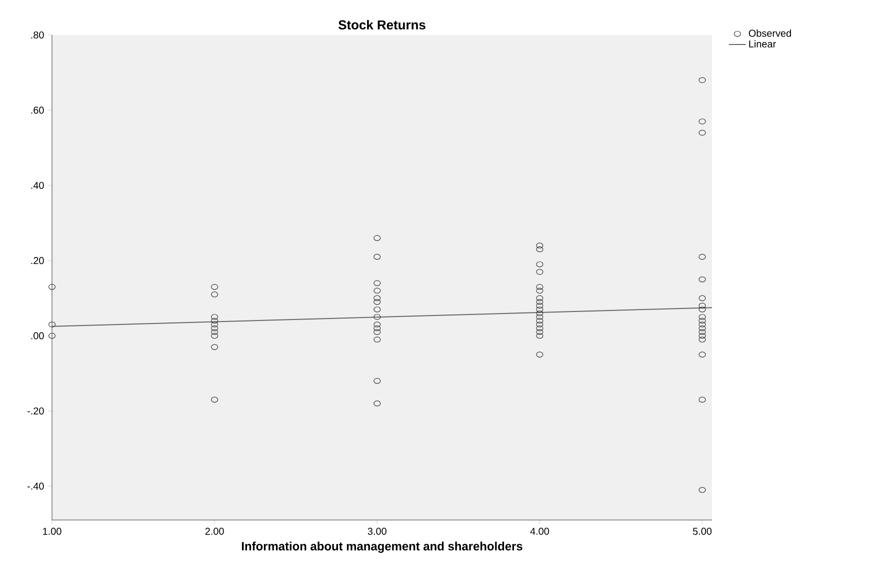 This screenshot has width=872, height=577. What do you see at coordinates (37, 336) in the screenshot?
I see `y-tick-label: .00` at bounding box center [37, 336].